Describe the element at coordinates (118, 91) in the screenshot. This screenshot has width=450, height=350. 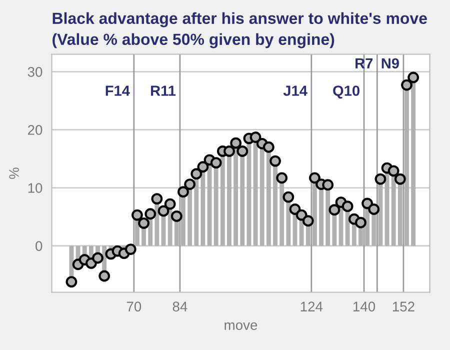
I see `ref-line-label: F14` at that location.